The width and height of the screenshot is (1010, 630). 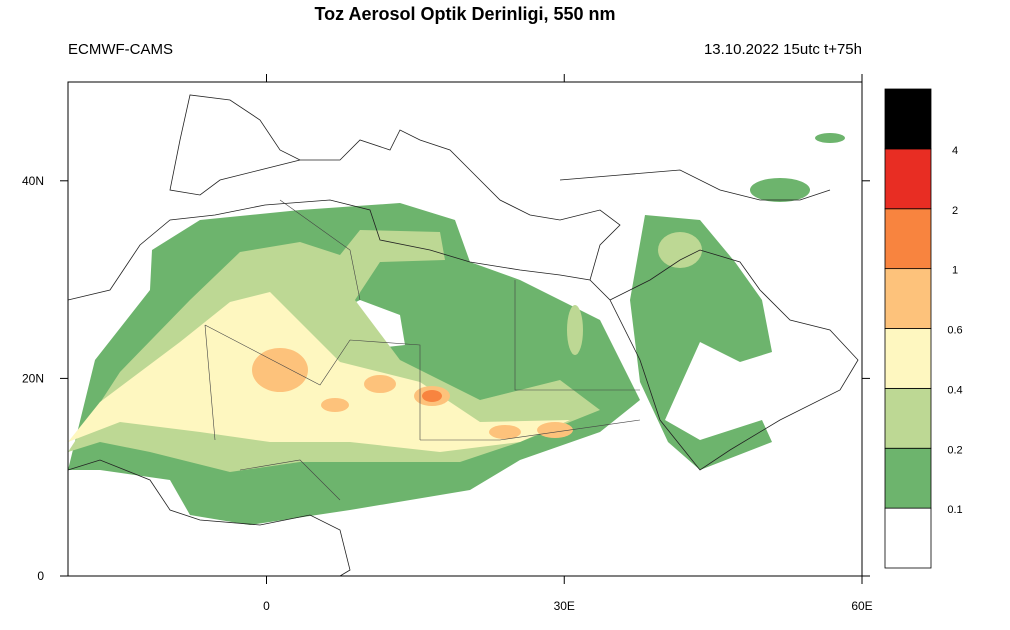 What do you see at coordinates (954, 390) in the screenshot?
I see `colorbar-label: 0.4` at bounding box center [954, 390].